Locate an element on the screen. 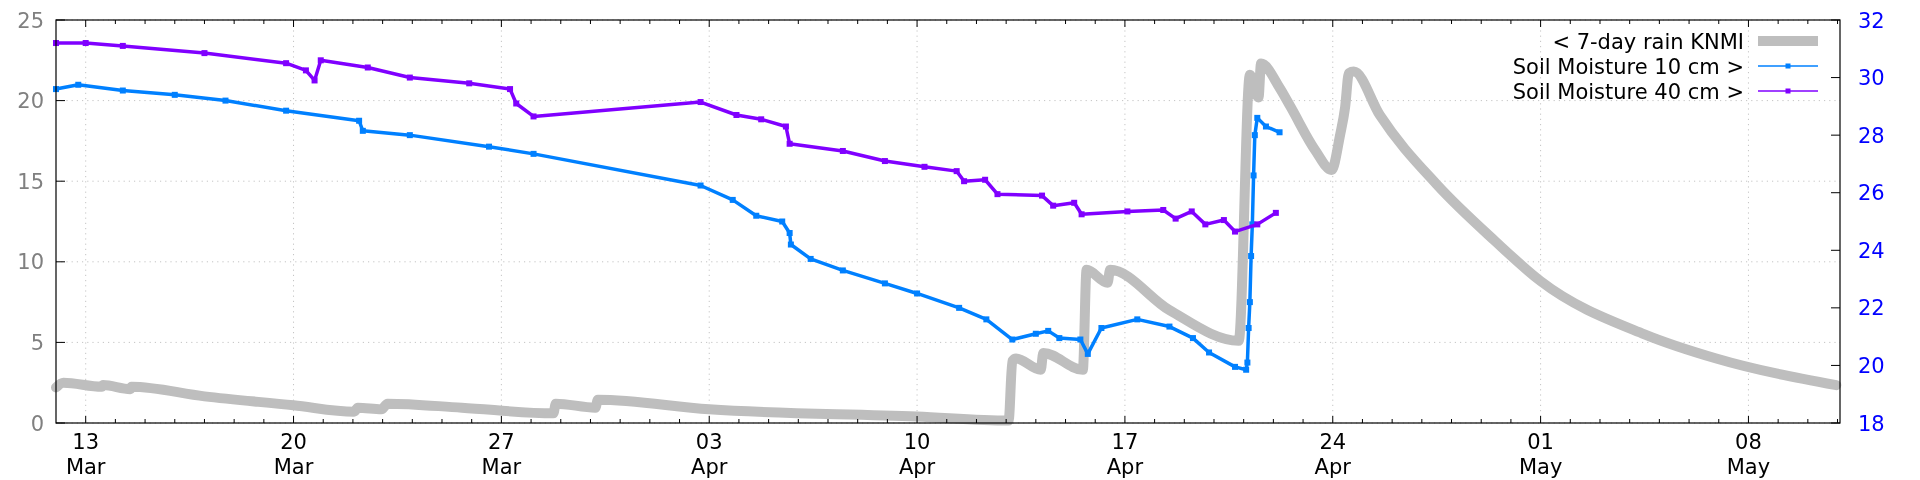 The image size is (1920, 480). y2-tick-label: 22 is located at coordinates (1871, 308).